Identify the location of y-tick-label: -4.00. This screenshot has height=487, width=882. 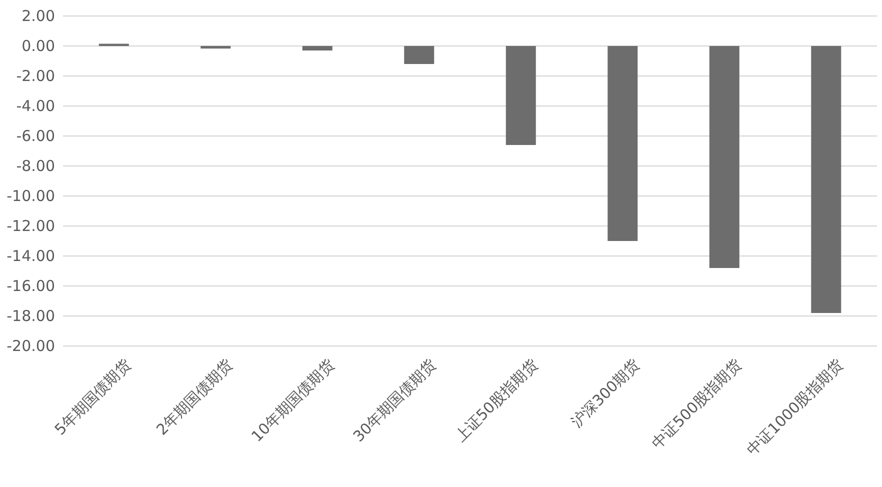
(35, 106).